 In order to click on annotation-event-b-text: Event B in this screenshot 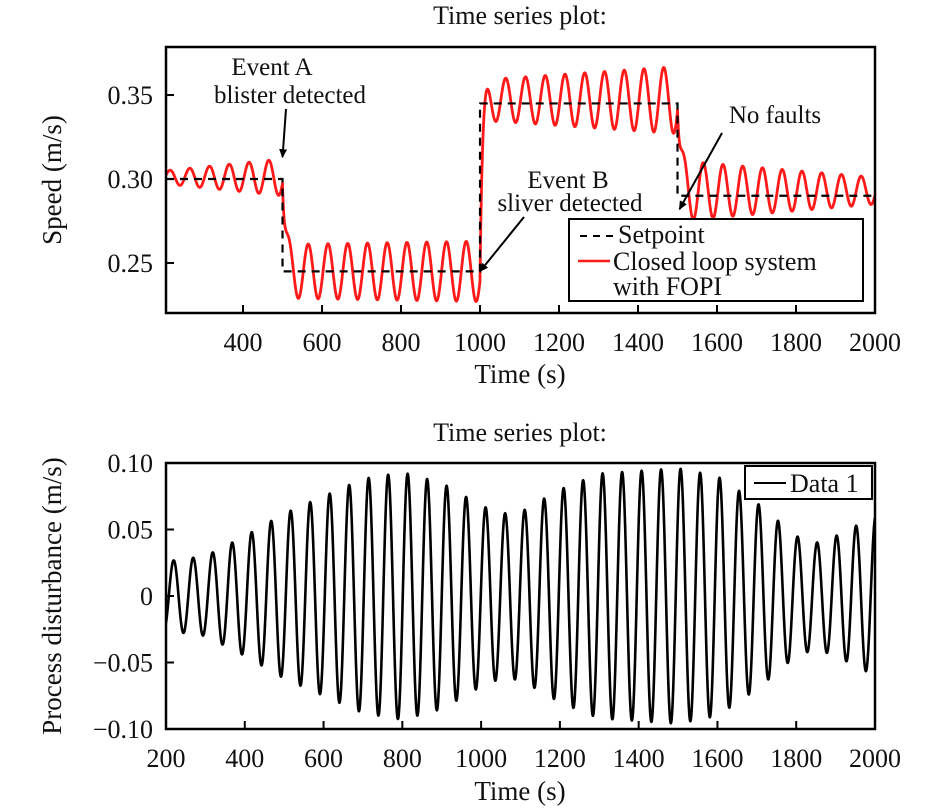, I will do `click(567, 180)`.